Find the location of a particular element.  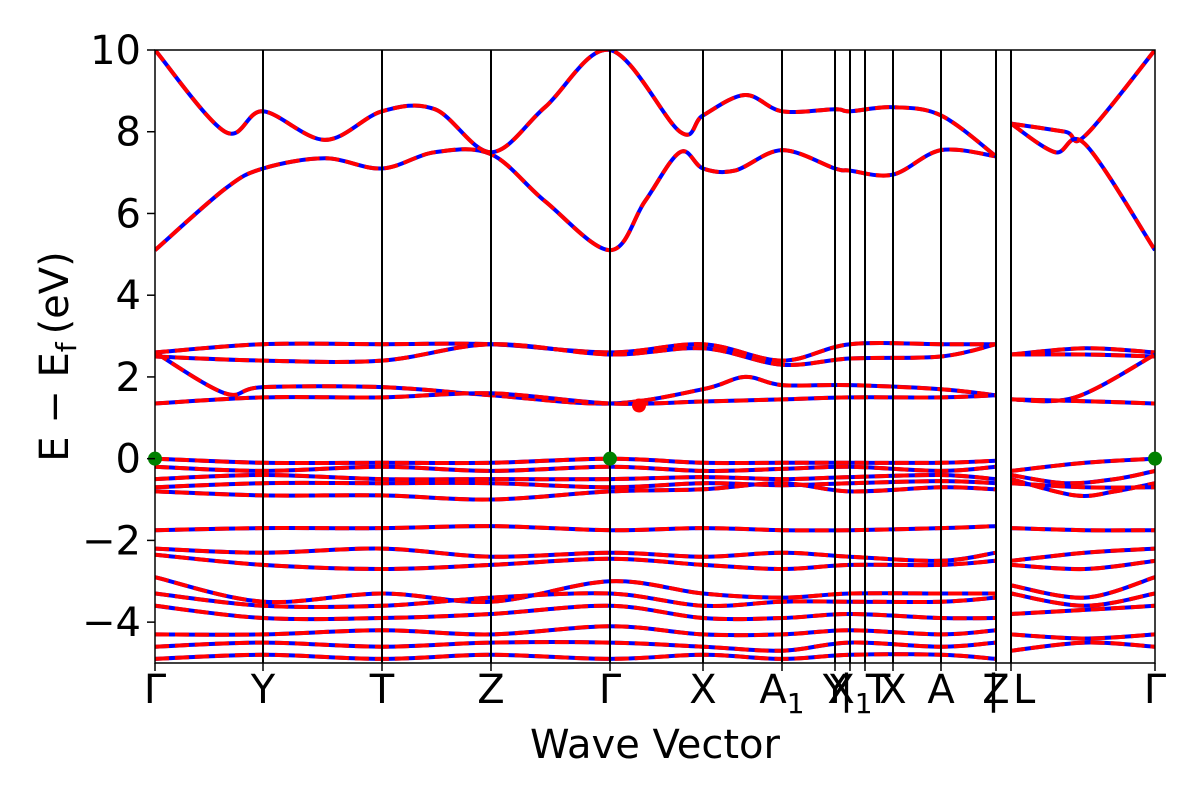

ytick-label-7: 10 is located at coordinates (115, 51).